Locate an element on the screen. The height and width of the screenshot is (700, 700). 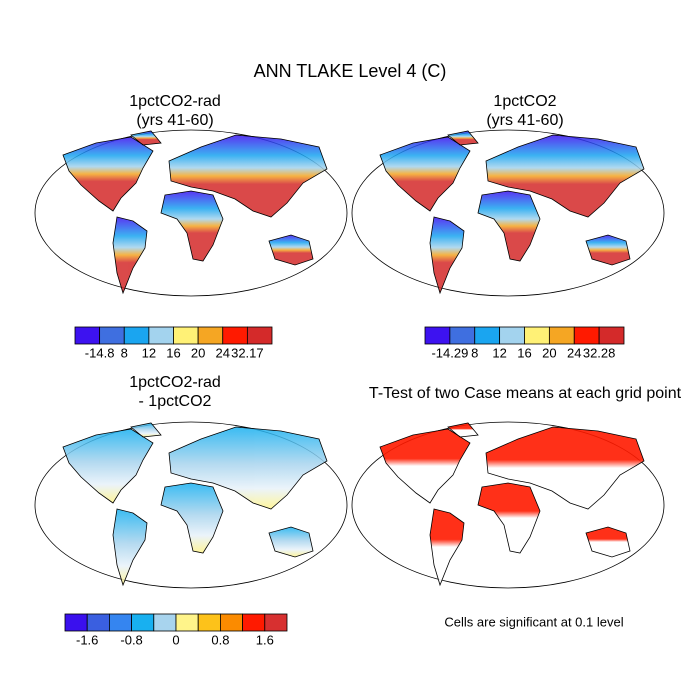
panel-title: - 1pctCO2 is located at coordinates (175, 401).